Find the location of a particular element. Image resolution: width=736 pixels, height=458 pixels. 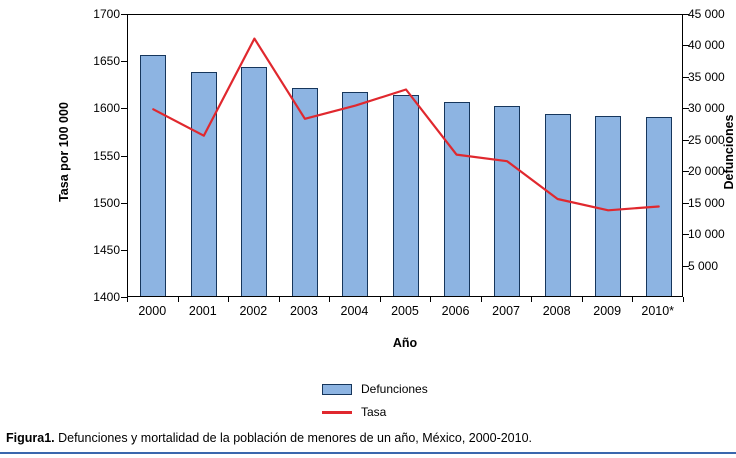

left-axis-tick-label: 1700 is located at coordinates (106, 14).